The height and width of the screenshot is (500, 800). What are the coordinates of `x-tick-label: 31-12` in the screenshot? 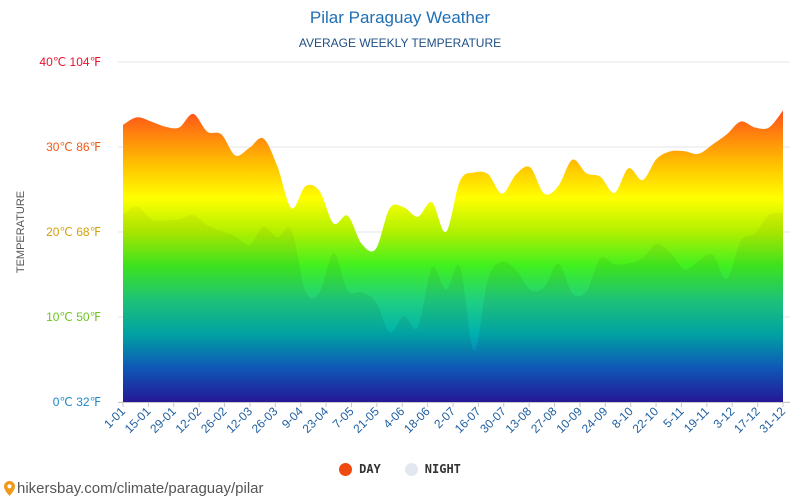 It's located at (773, 420).